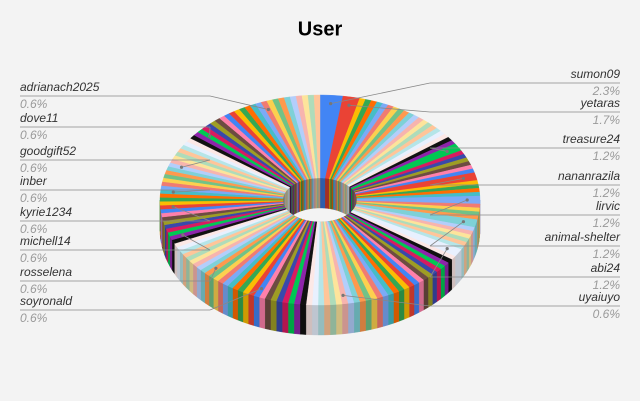 The width and height of the screenshot is (640, 401). I want to click on slice-label: nananrazila, so click(589, 176).